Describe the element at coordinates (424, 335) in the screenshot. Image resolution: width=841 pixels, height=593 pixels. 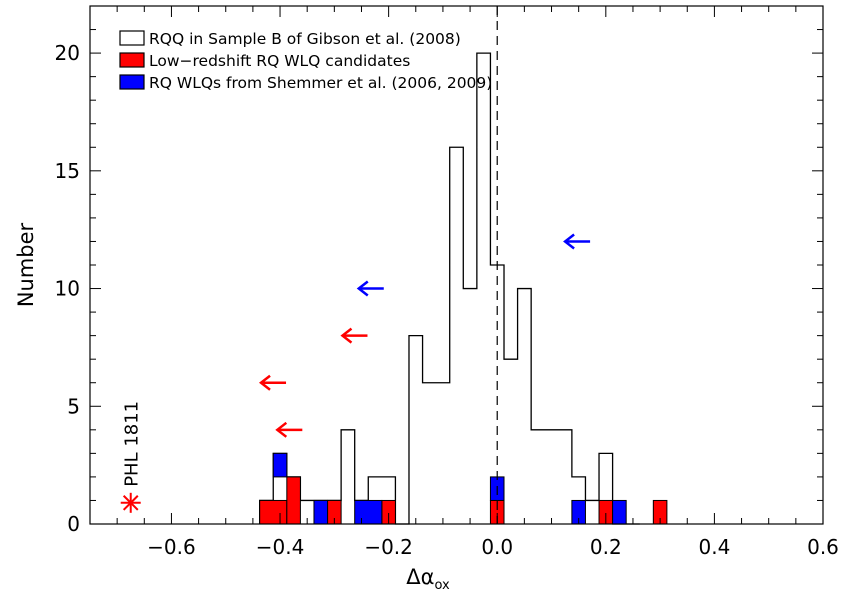
I see `upper-limit-arrows` at that location.